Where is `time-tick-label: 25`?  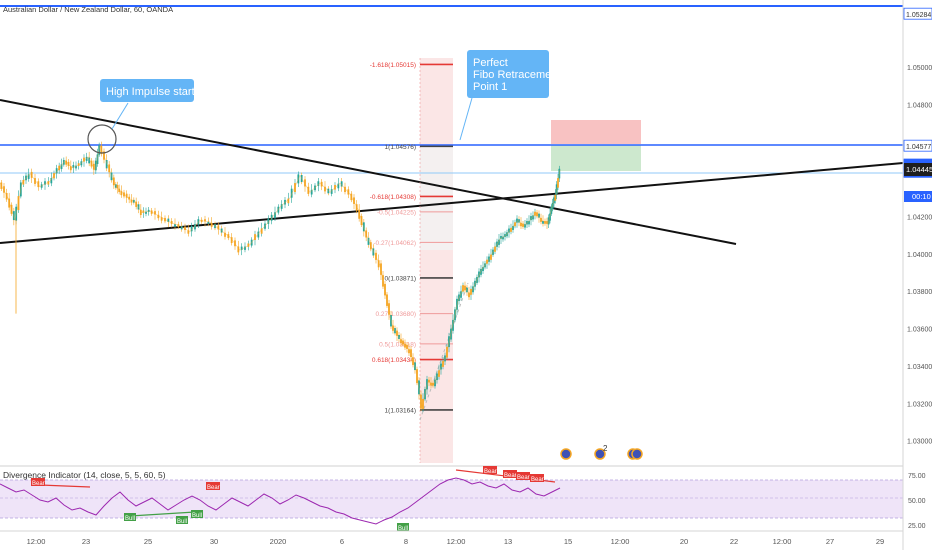
time-tick-label: 25 is located at coordinates (148, 541).